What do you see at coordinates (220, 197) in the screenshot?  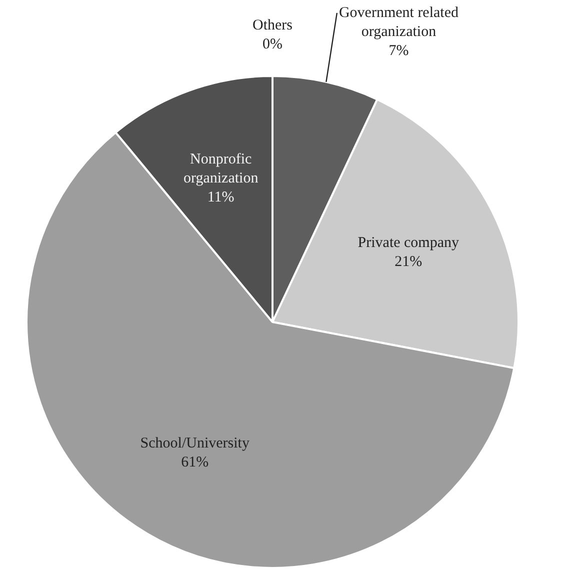 I see `data-label: 11%` at bounding box center [220, 197].